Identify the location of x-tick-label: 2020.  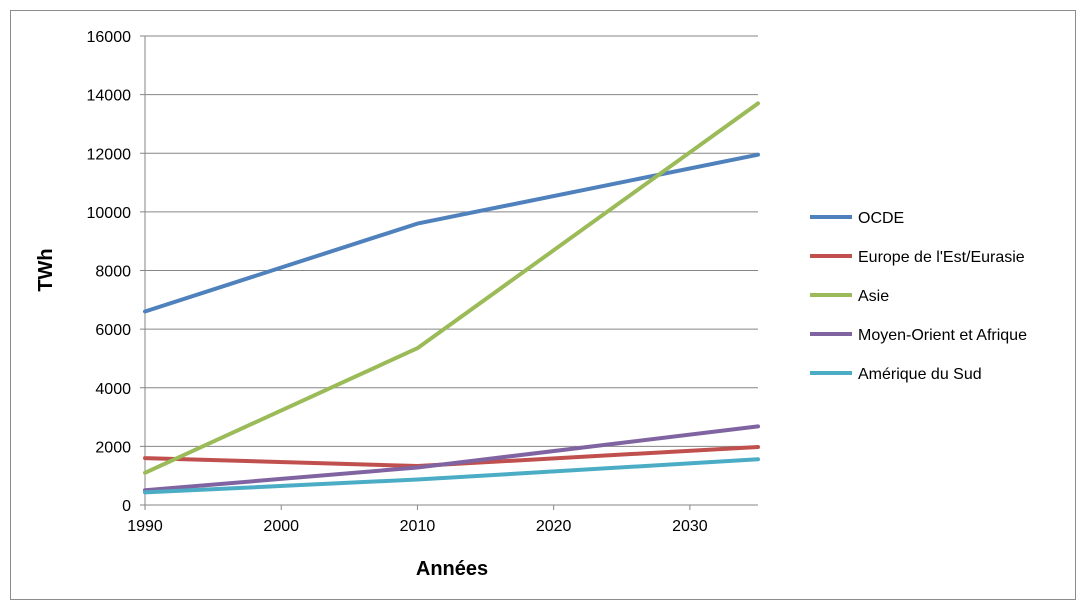
(554, 526).